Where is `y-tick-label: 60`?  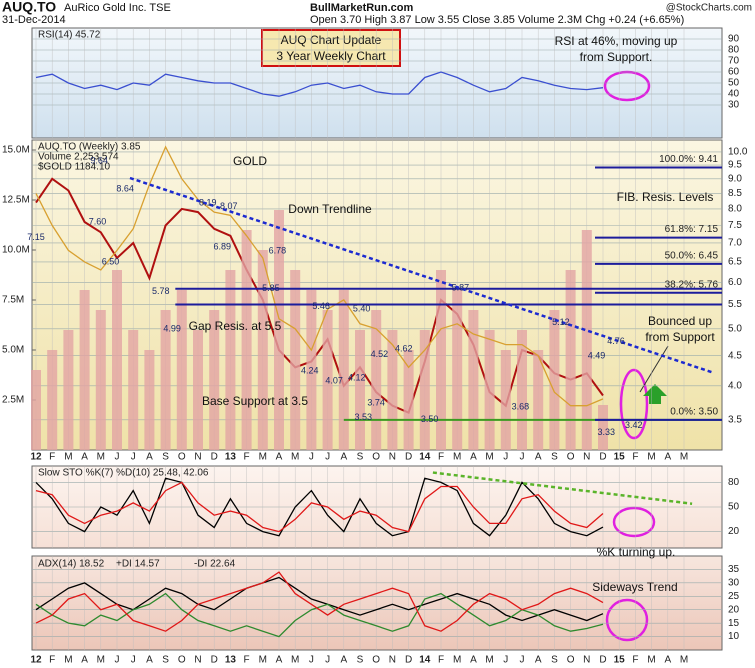
y-tick-label: 60 is located at coordinates (734, 72).